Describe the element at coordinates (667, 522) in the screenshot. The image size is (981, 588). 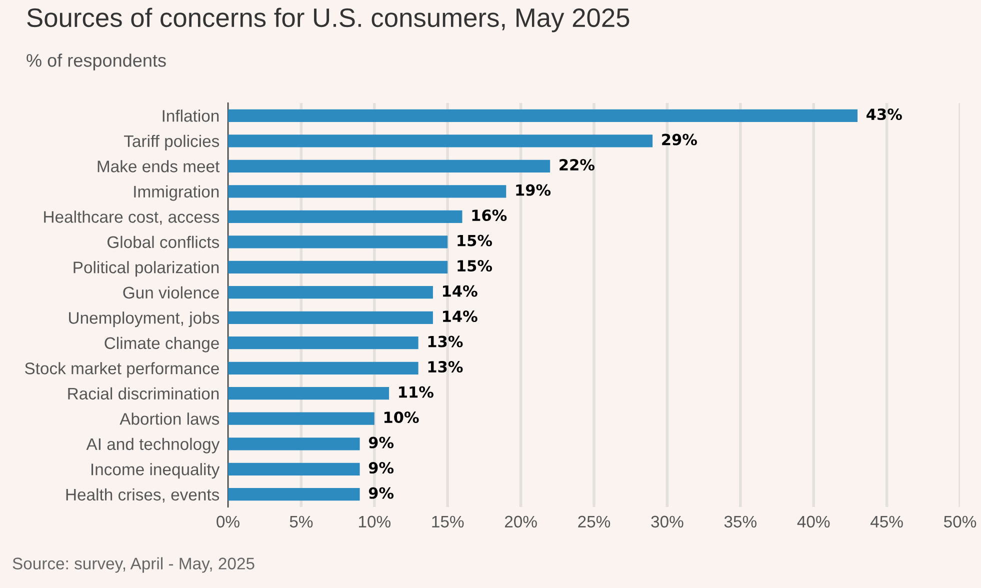
I see `x-tick-label: 30%` at that location.